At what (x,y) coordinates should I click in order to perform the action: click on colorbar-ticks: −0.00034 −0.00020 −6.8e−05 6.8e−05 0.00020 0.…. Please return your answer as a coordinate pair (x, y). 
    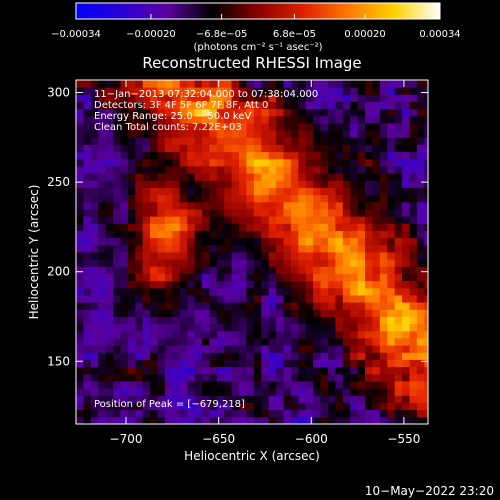
    Looking at the image, I should click on (256, 27).